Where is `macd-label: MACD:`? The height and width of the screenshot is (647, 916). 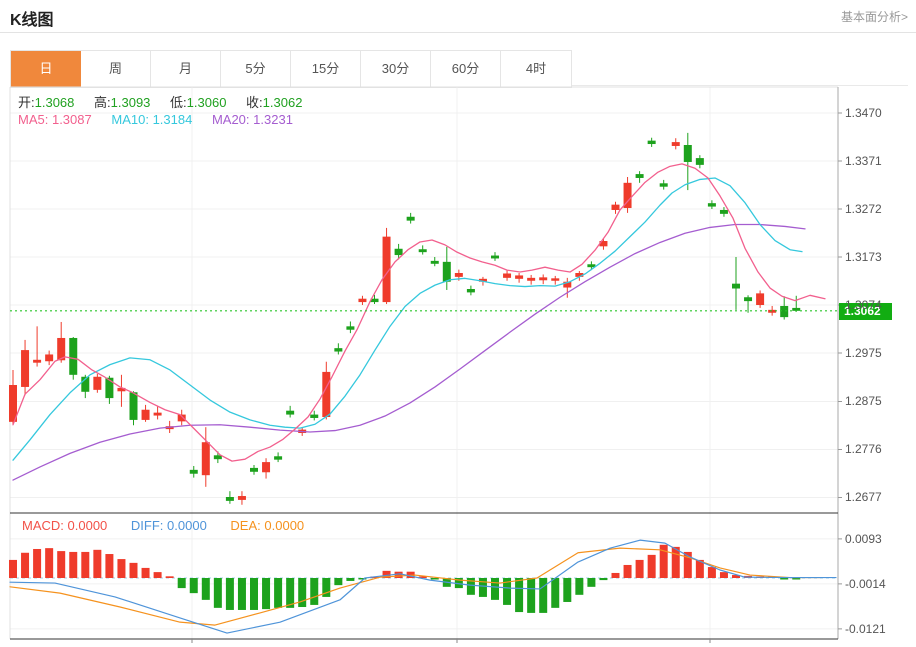
macd-label: MACD: is located at coordinates (43, 525).